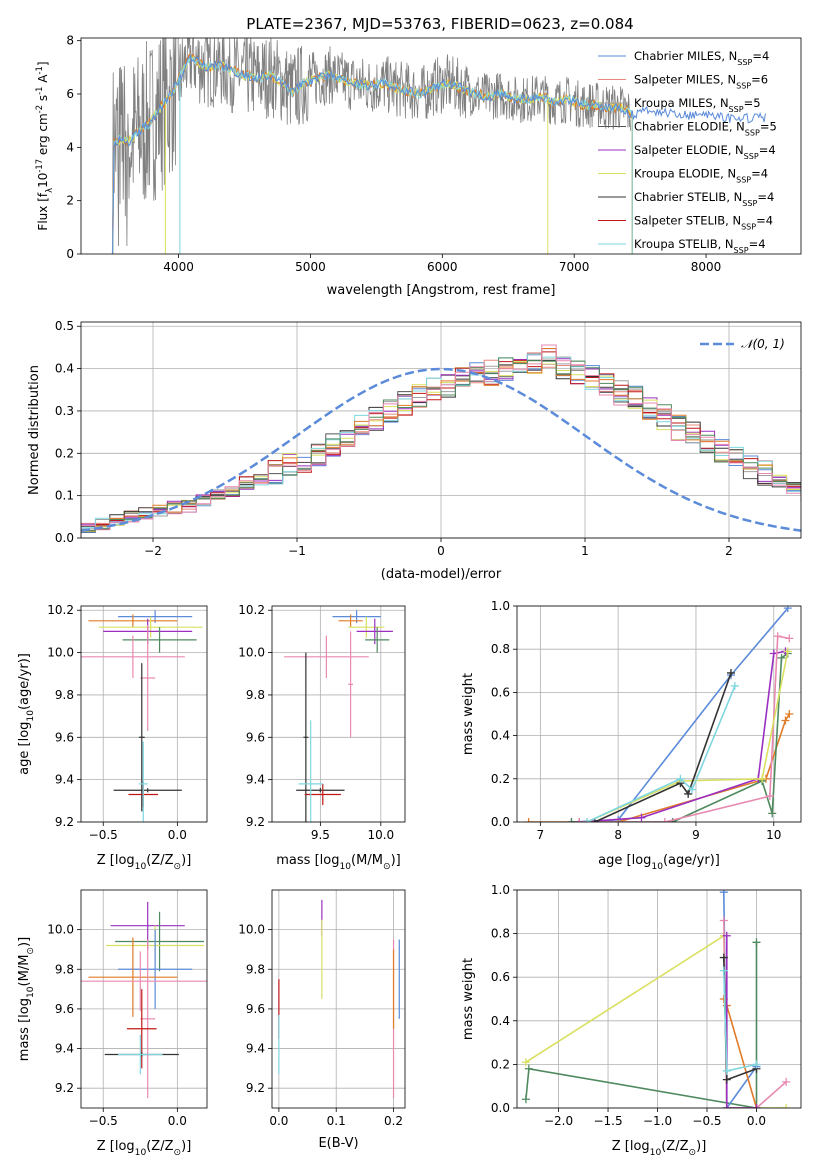  What do you see at coordinates (70, 94) in the screenshot?
I see `spectrum-ytick-label: 6` at bounding box center [70, 94].